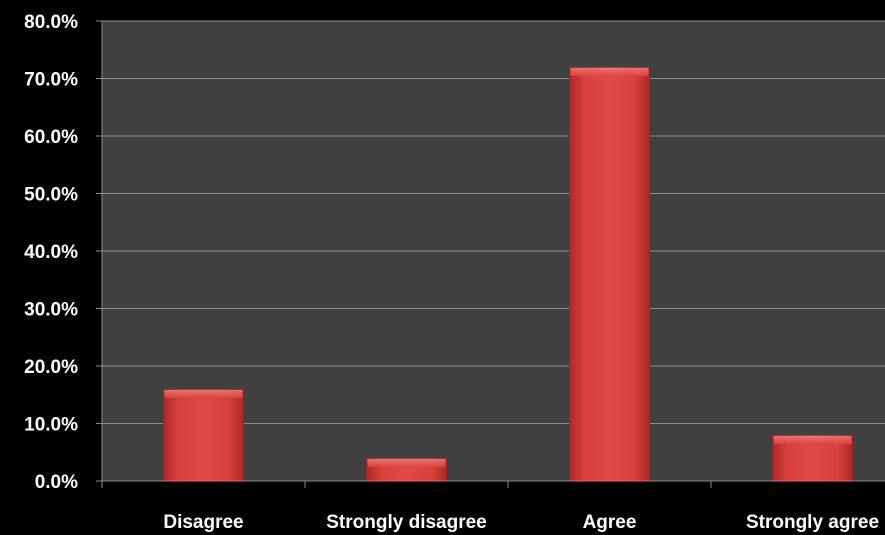 This screenshot has height=535, width=885. What do you see at coordinates (51, 80) in the screenshot?
I see `y-tick-label: 70.0%` at bounding box center [51, 80].